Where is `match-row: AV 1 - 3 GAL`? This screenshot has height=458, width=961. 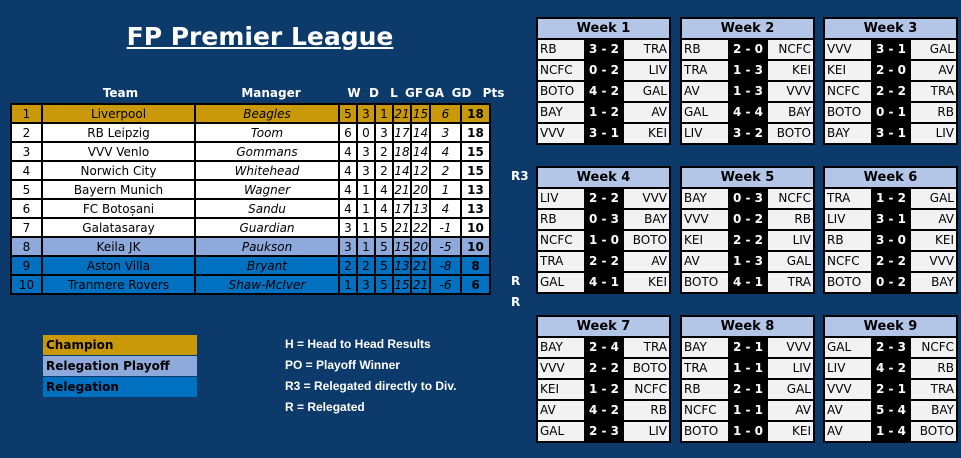 match-row: AV 1 - 3 GAL is located at coordinates (747, 261).